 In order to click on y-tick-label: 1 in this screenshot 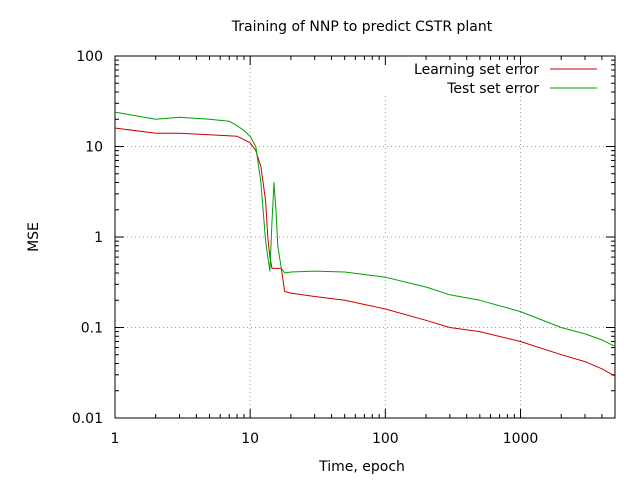, I will do `click(98, 238)`.